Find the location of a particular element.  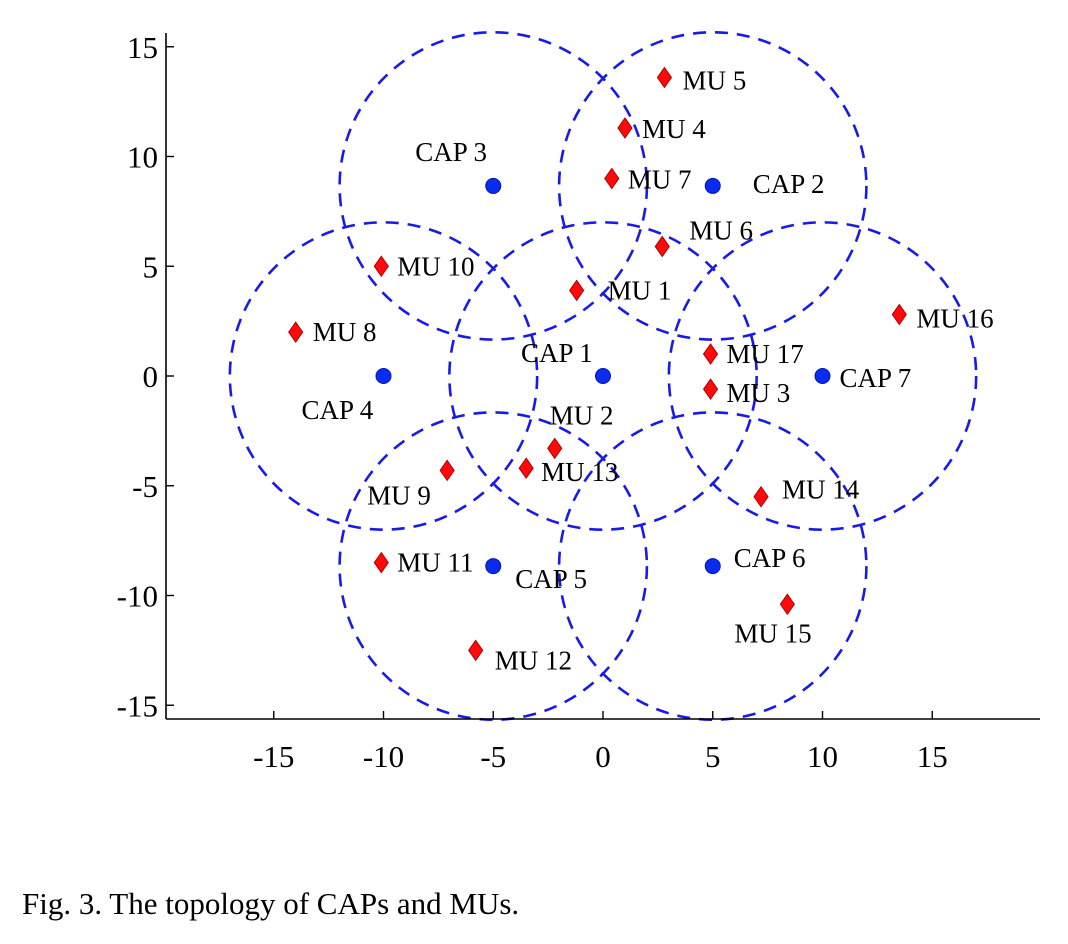

x-tick-label: 5 is located at coordinates (713, 756).